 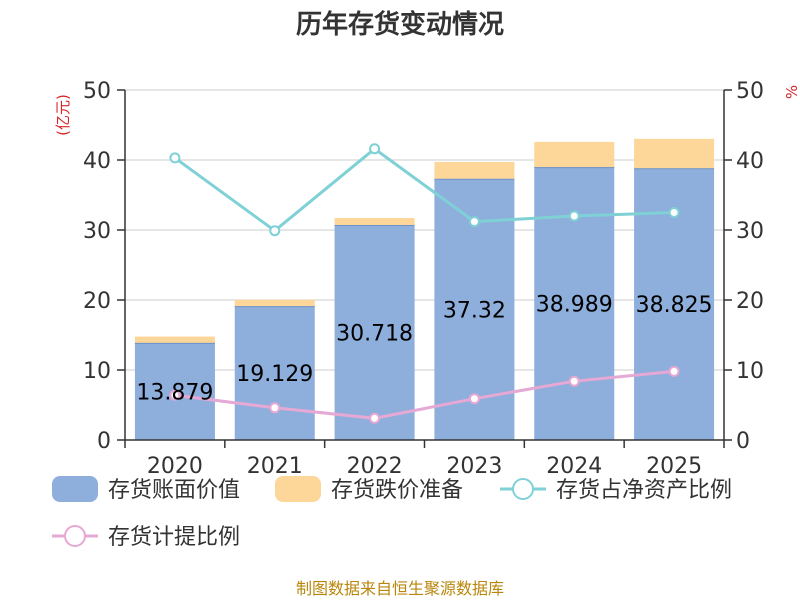 I want to click on y-right-unit: %, so click(x=791, y=92).